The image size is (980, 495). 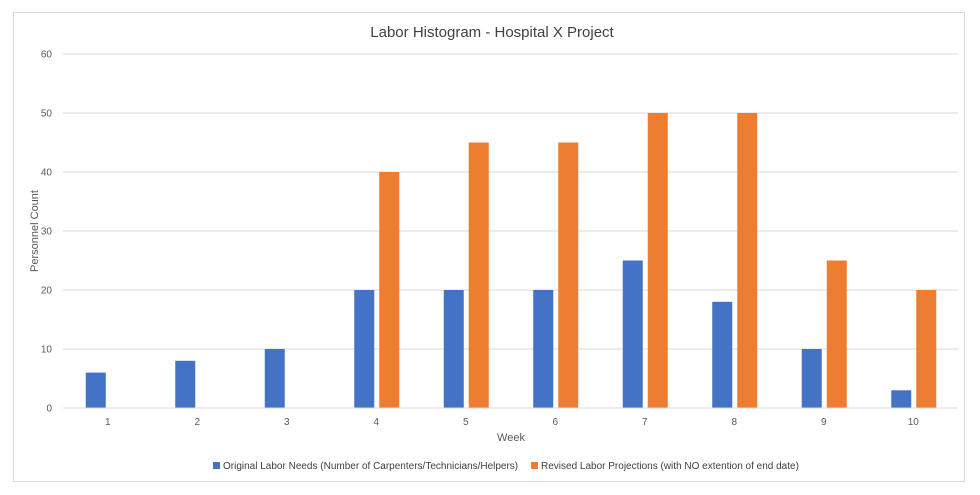 What do you see at coordinates (824, 422) in the screenshot?
I see `x-tick-label: 9` at bounding box center [824, 422].